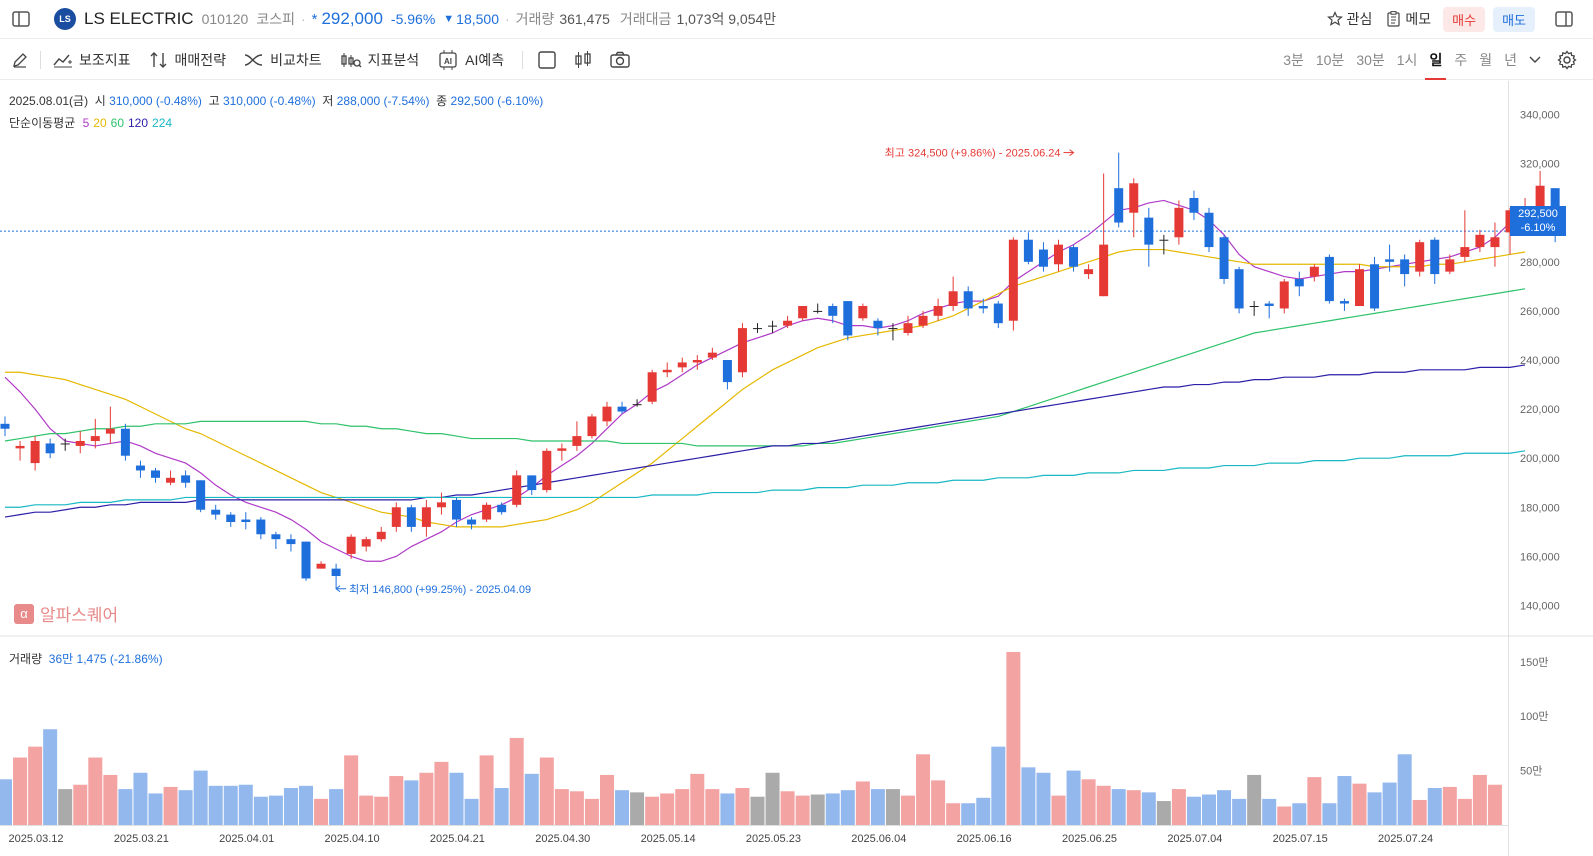 This screenshot has height=856, width=1593. What do you see at coordinates (379, 60) in the screenshot?
I see `tool-analysis: 지표분석` at bounding box center [379, 60].